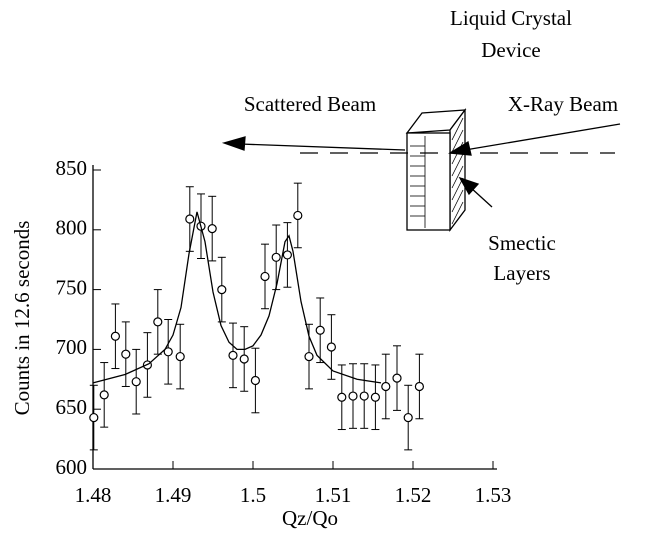 Image resolution: width=655 pixels, height=533 pixels. Describe the element at coordinates (72, 407) in the screenshot. I see `y-tick-label: 650` at that location.